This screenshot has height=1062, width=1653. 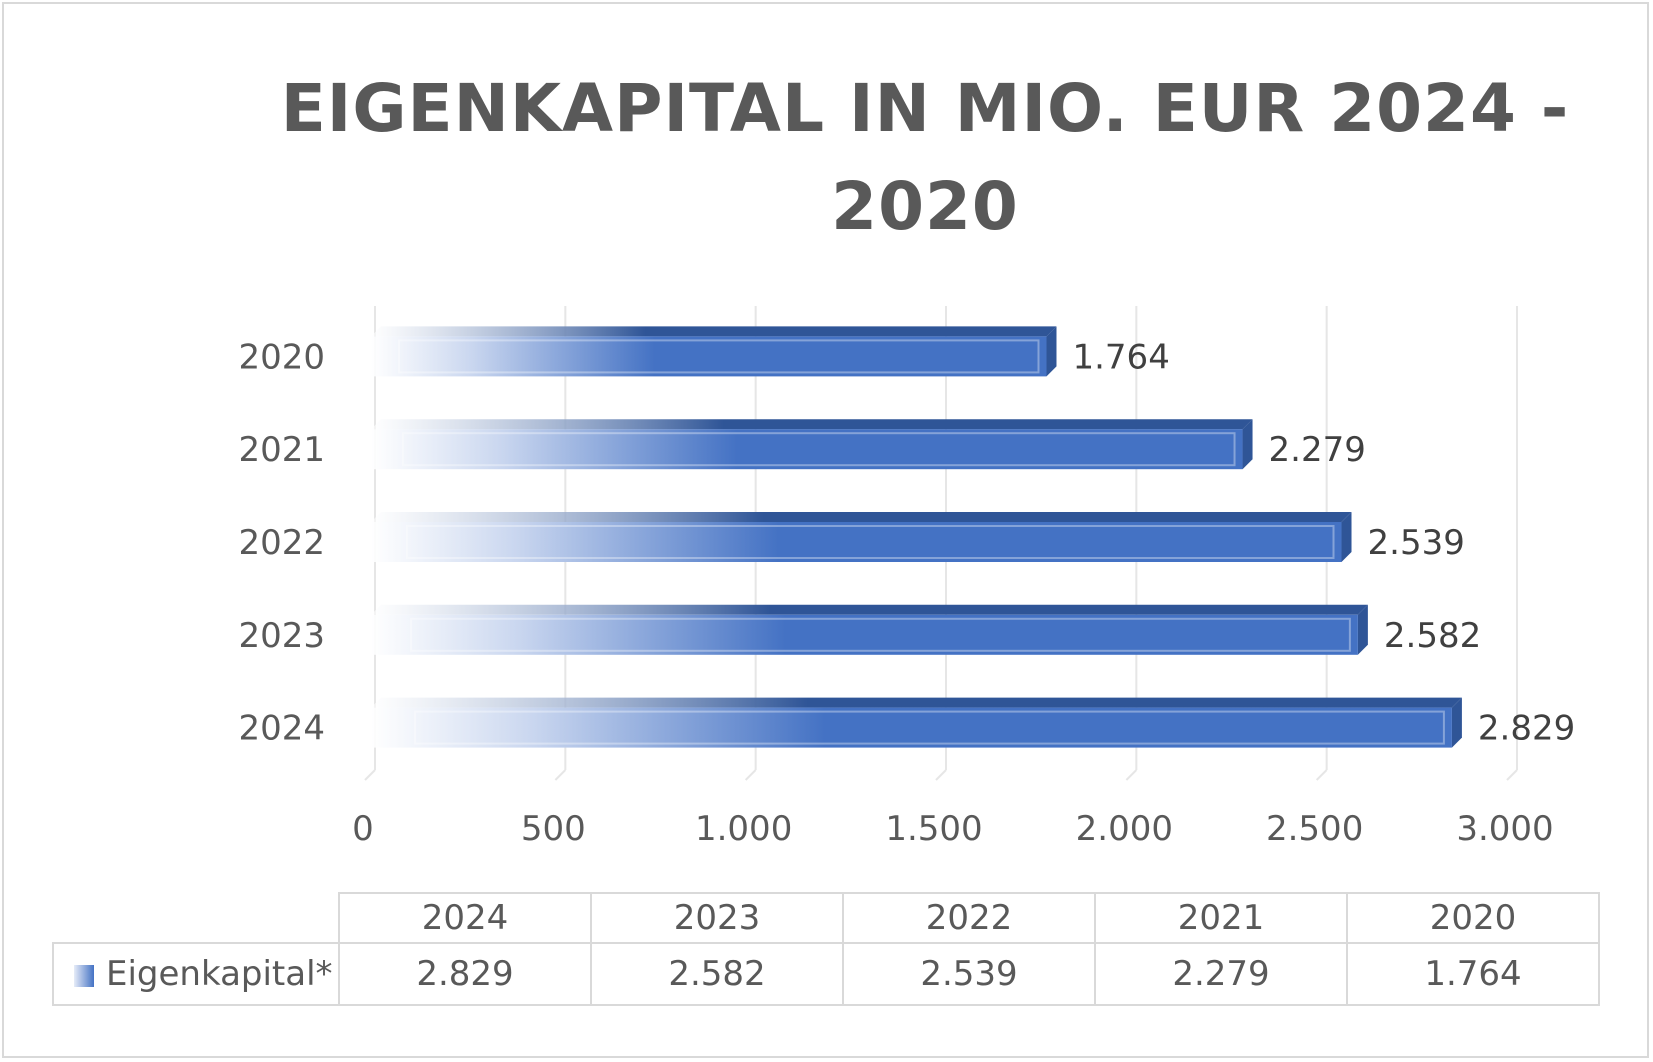 I want to click on data-table-cell: 1.764, so click(x=1473, y=974).